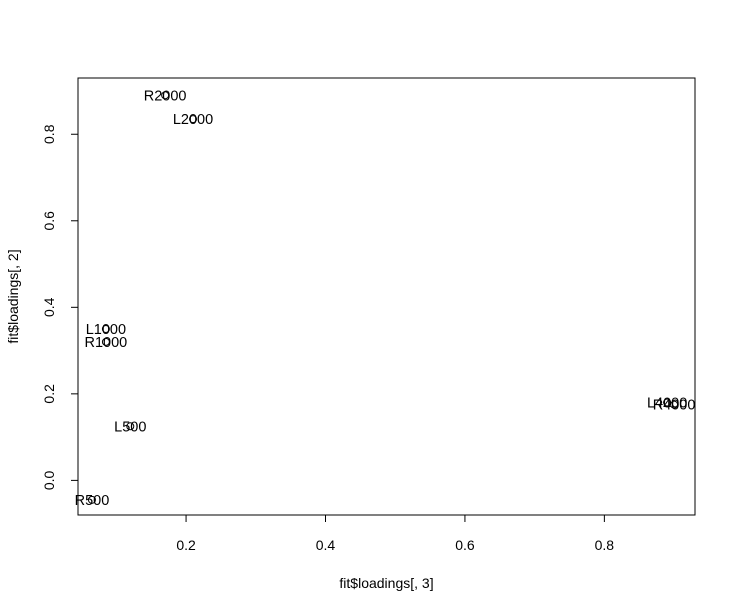 The image size is (736, 613). I want to click on y-tick-label: 0.8, so click(49, 134).